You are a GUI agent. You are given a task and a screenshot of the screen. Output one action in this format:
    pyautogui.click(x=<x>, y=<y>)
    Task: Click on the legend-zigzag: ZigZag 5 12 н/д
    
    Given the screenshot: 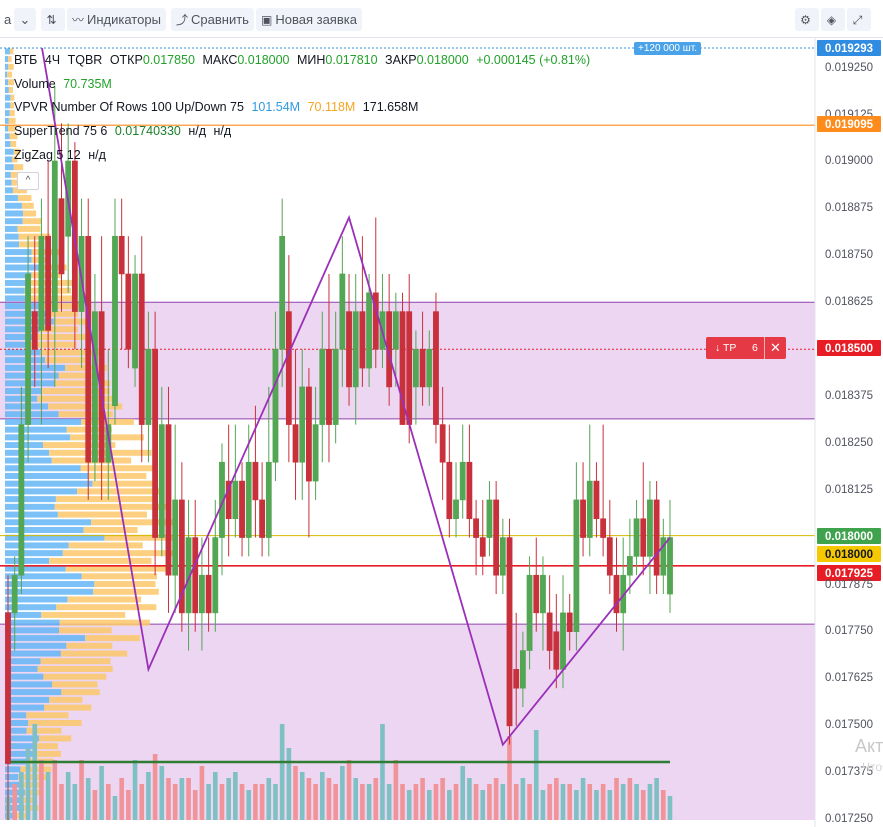 What is the action you would take?
    pyautogui.click(x=62, y=155)
    